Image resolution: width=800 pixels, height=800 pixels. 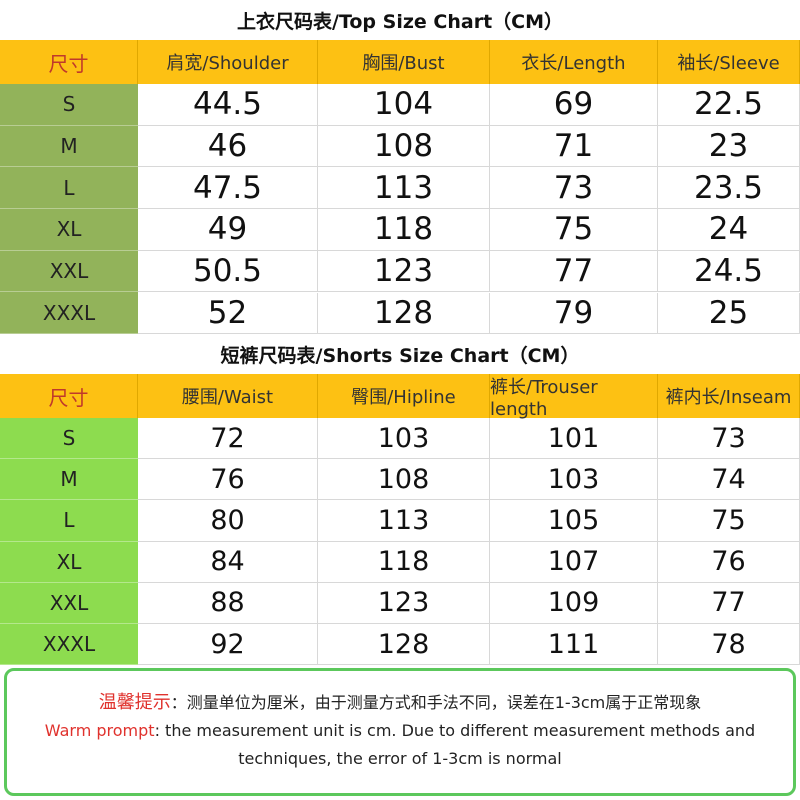 I want to click on table-cell: 24, so click(x=729, y=230).